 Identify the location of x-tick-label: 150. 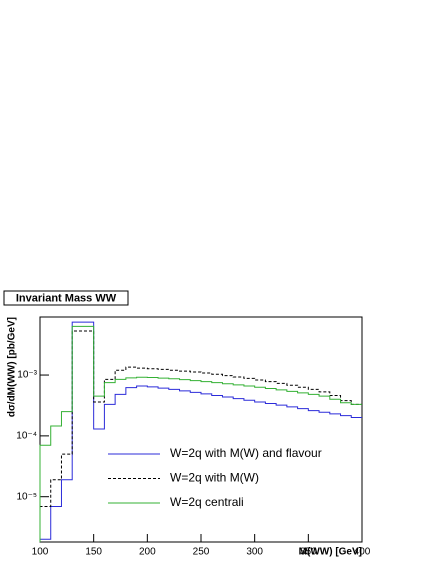
(93, 552).